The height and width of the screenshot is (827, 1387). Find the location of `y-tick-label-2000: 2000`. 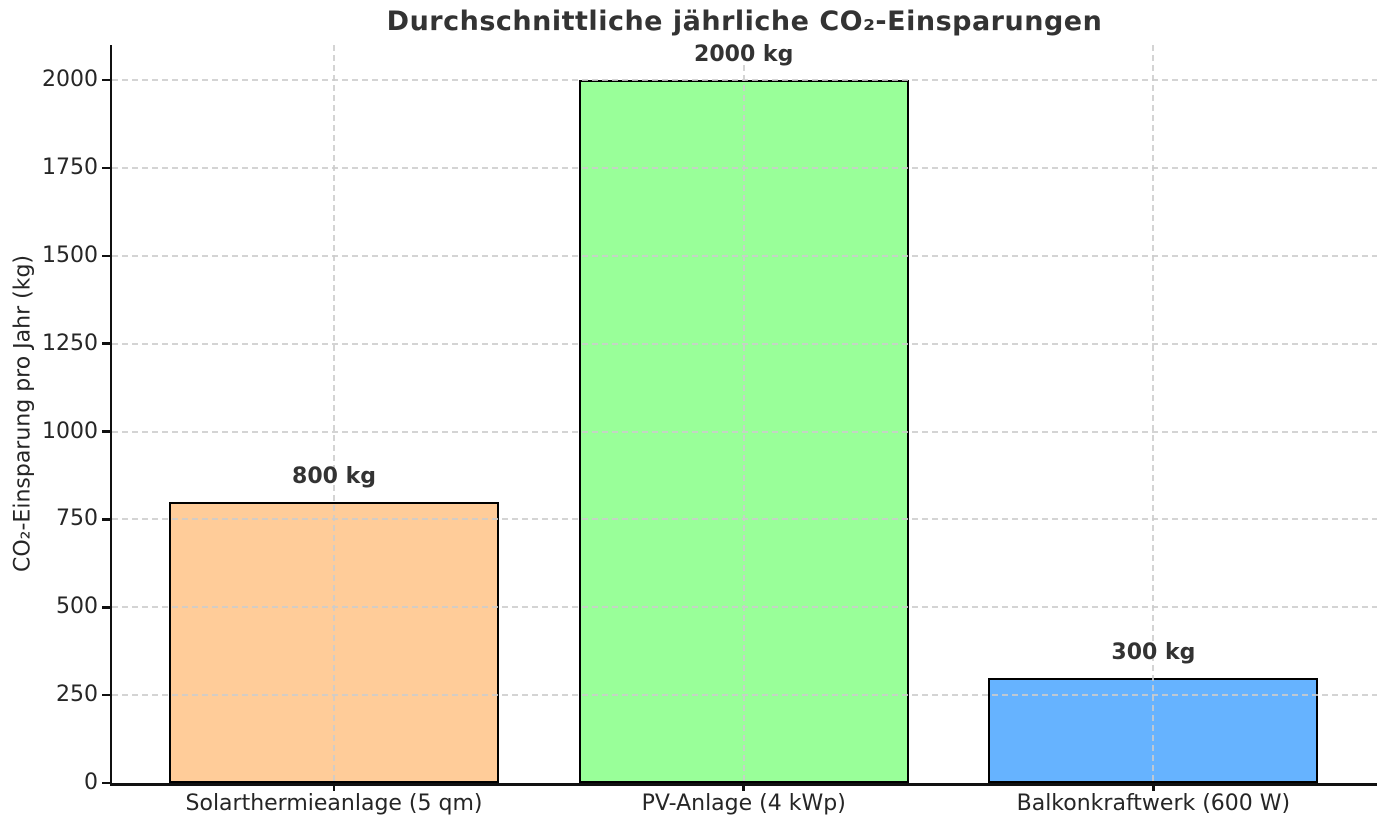

y-tick-label-2000: 2000 is located at coordinates (70, 80).